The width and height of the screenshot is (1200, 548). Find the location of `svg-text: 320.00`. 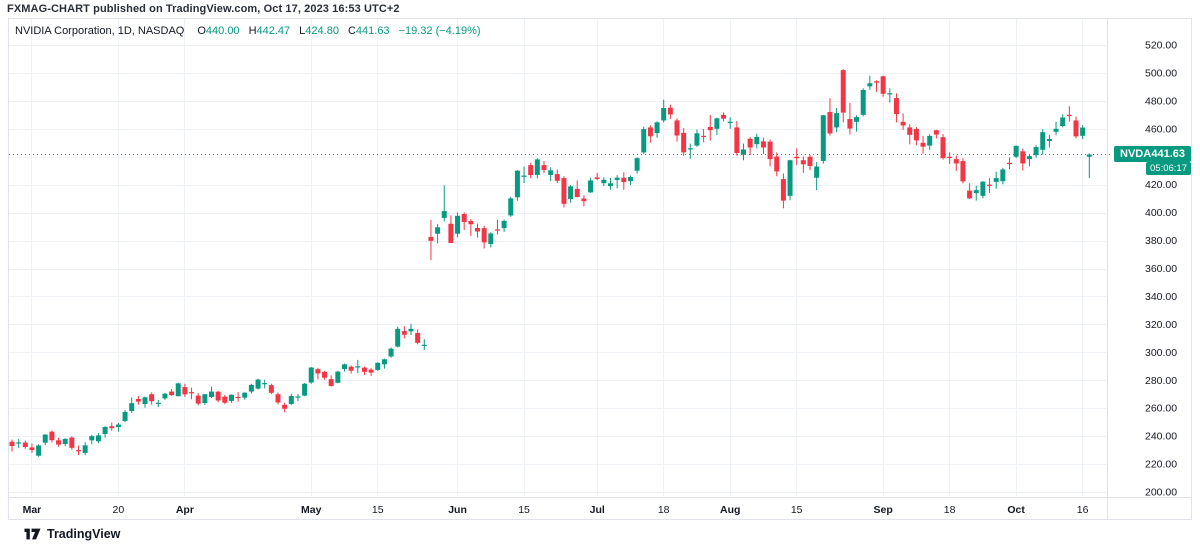

svg-text: 320.00 is located at coordinates (1161, 325).